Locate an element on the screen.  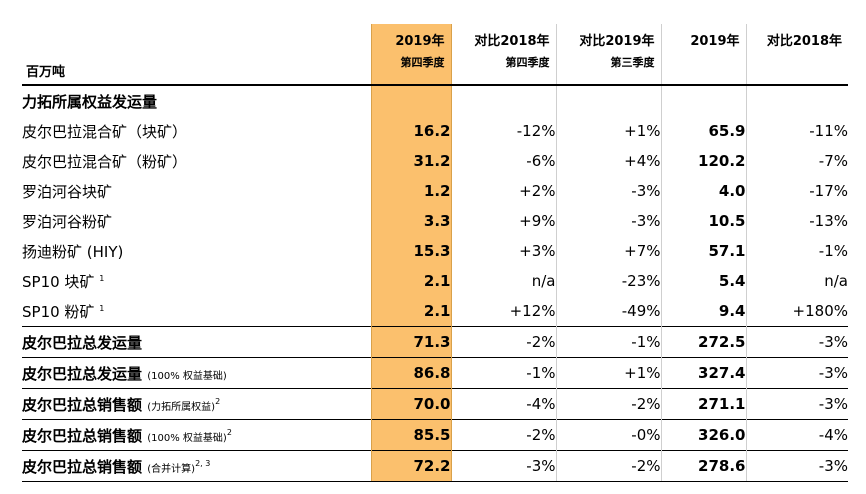
row-label: 皮尔巴拉总销售额 (100% 权益基础)2 is located at coordinates (196, 435).